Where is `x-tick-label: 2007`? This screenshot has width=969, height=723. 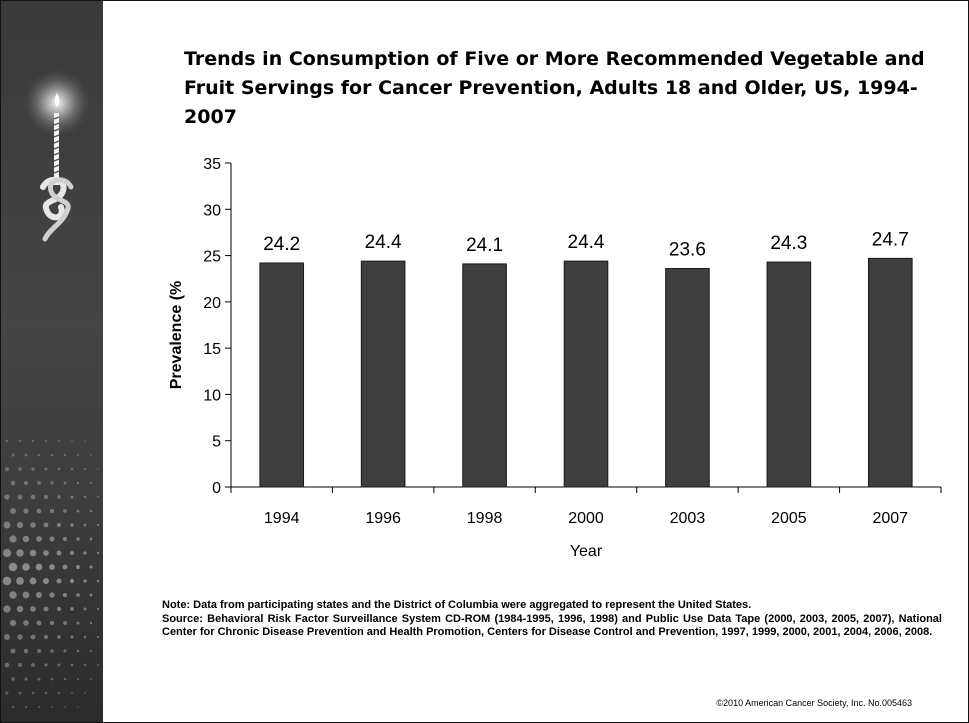
x-tick-label: 2007 is located at coordinates (890, 518).